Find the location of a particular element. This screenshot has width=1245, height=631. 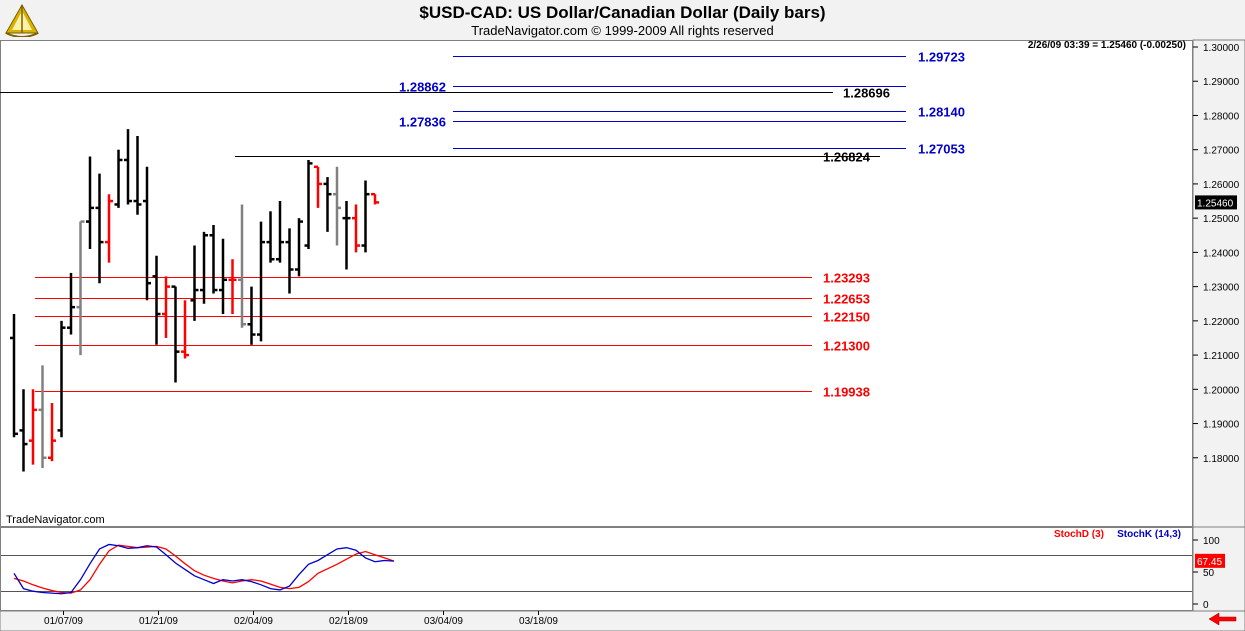

price-tick-label: 1.20000 is located at coordinates (1221, 390).